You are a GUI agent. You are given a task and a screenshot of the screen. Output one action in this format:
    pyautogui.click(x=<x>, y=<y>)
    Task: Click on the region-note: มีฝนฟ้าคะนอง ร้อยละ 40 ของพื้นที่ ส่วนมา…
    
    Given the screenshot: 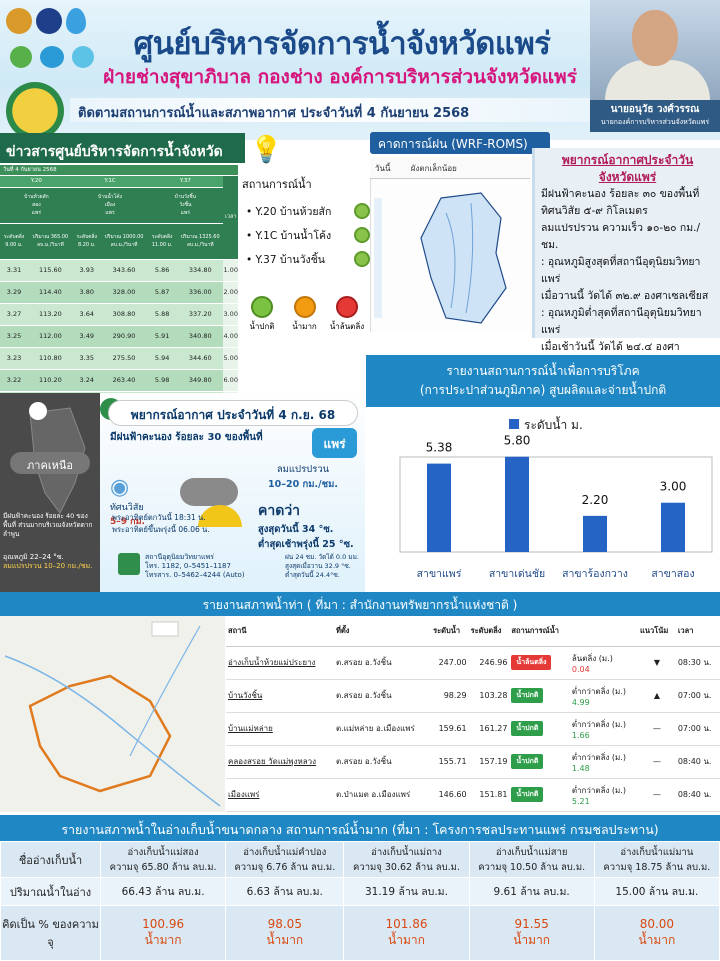 What is the action you would take?
    pyautogui.click(x=48, y=525)
    